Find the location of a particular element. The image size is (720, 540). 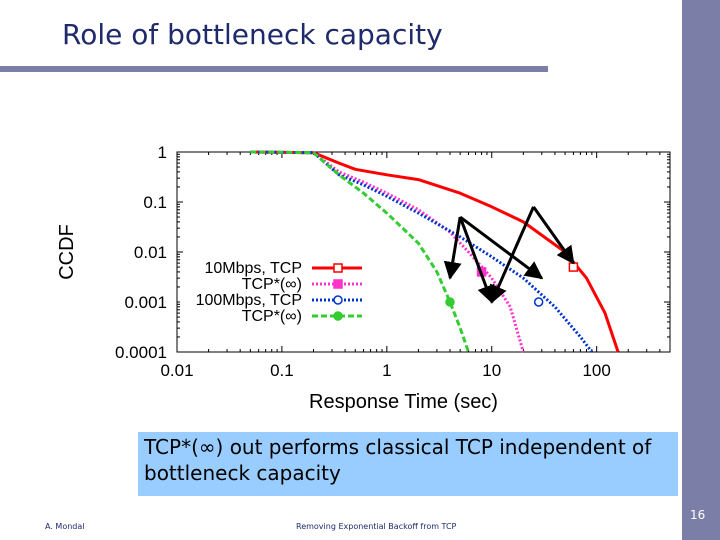

title-underline is located at coordinates (274, 69).